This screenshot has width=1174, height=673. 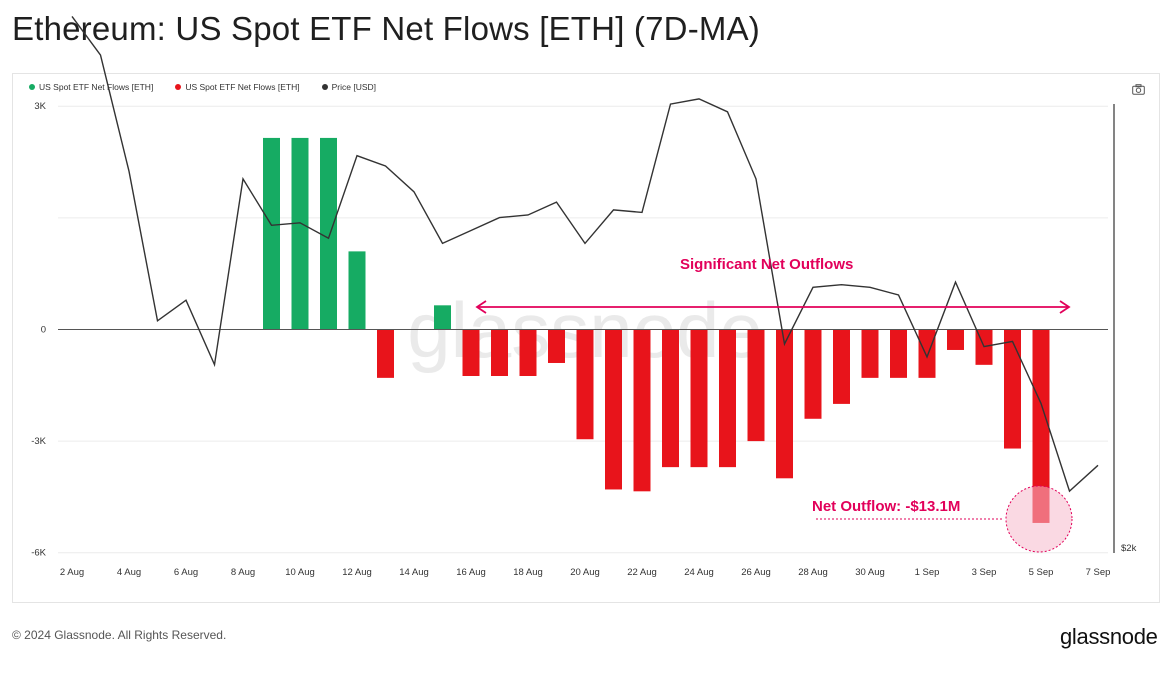 What do you see at coordinates (767, 264) in the screenshot?
I see `significant-outflows-label: Significant Net Outflows` at bounding box center [767, 264].